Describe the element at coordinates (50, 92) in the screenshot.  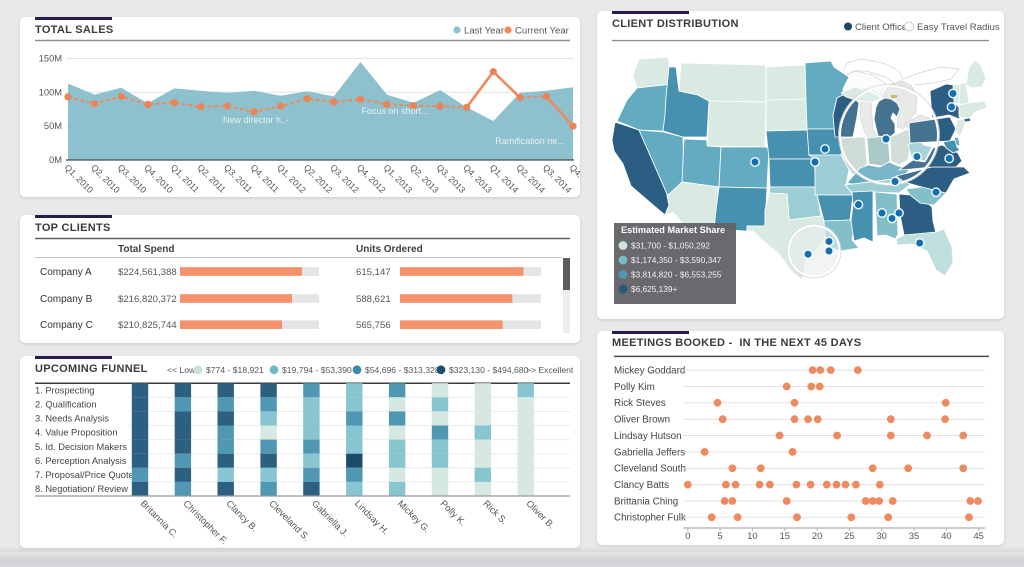
I see `svg-text: 100M` at that location.